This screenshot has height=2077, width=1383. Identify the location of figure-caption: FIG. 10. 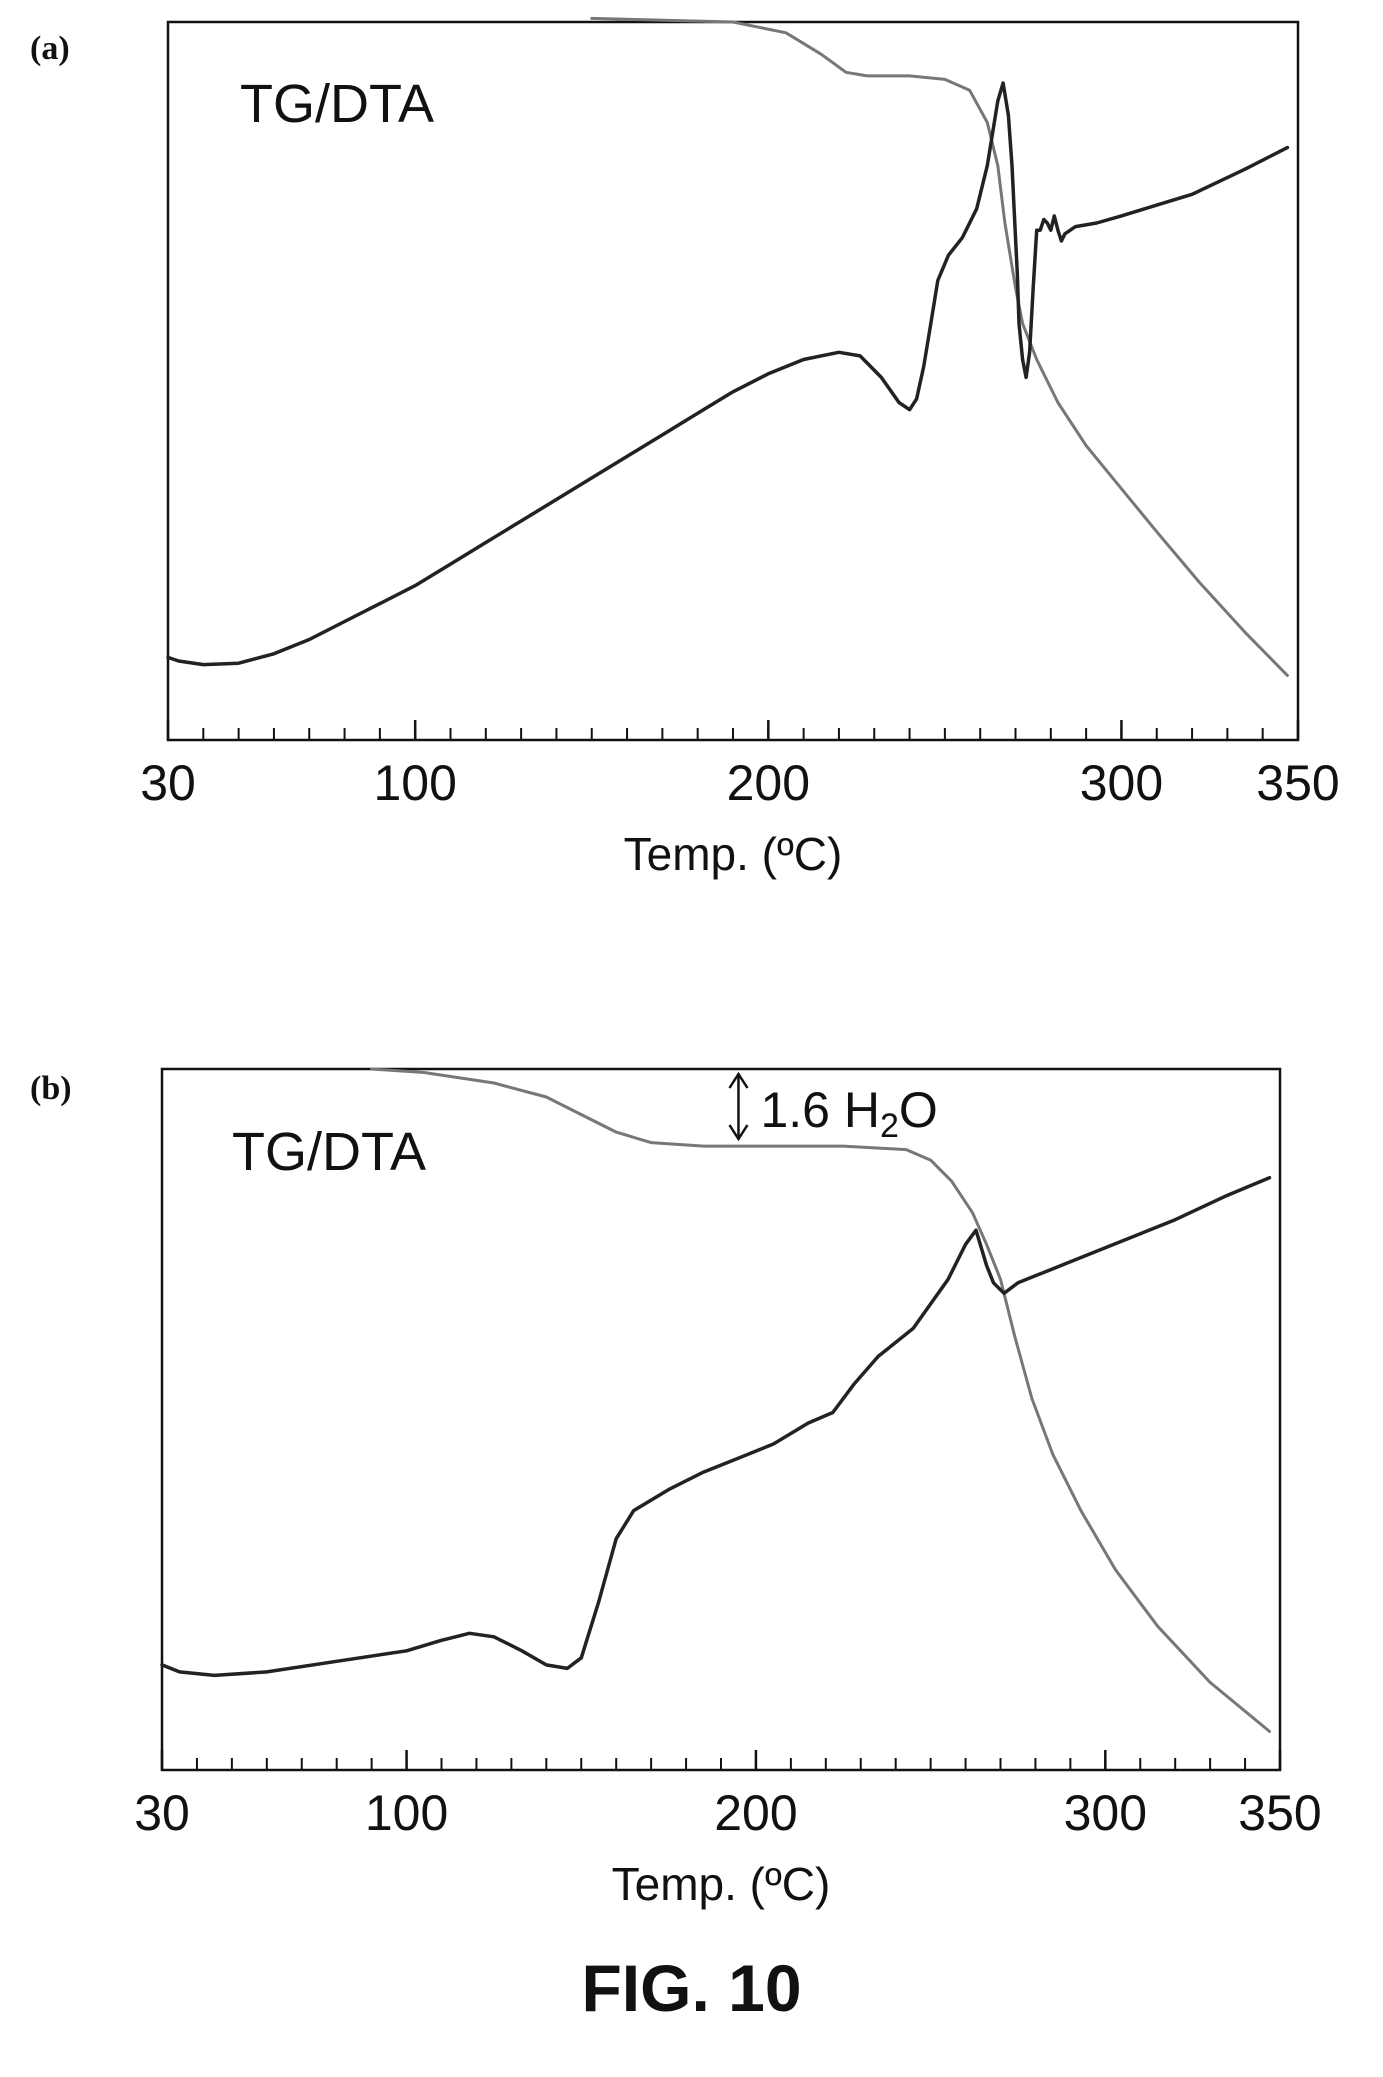
(691, 1988).